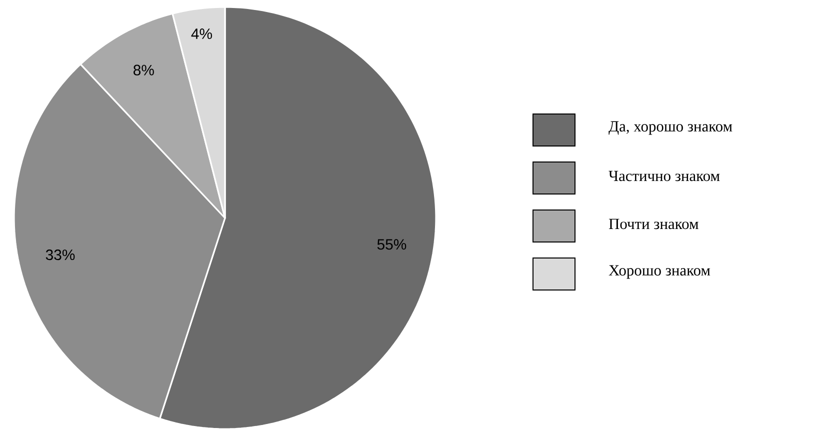 This screenshot has height=436, width=835. What do you see at coordinates (653, 224) in the screenshot?
I see `legend-label: Почти знаком` at bounding box center [653, 224].